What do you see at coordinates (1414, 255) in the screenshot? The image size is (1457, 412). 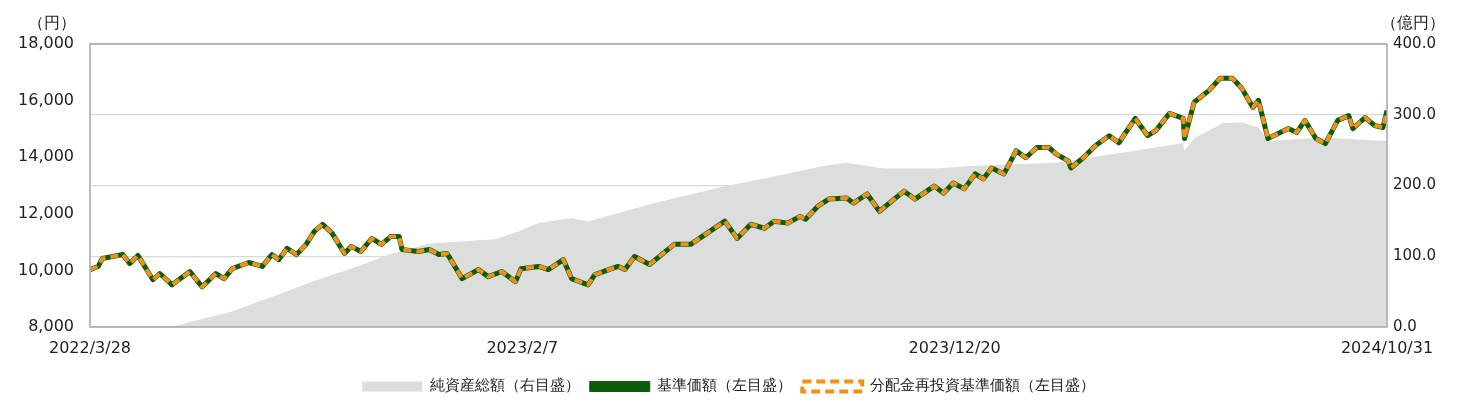 I see `y2-tick-label: 100.0` at bounding box center [1414, 255].